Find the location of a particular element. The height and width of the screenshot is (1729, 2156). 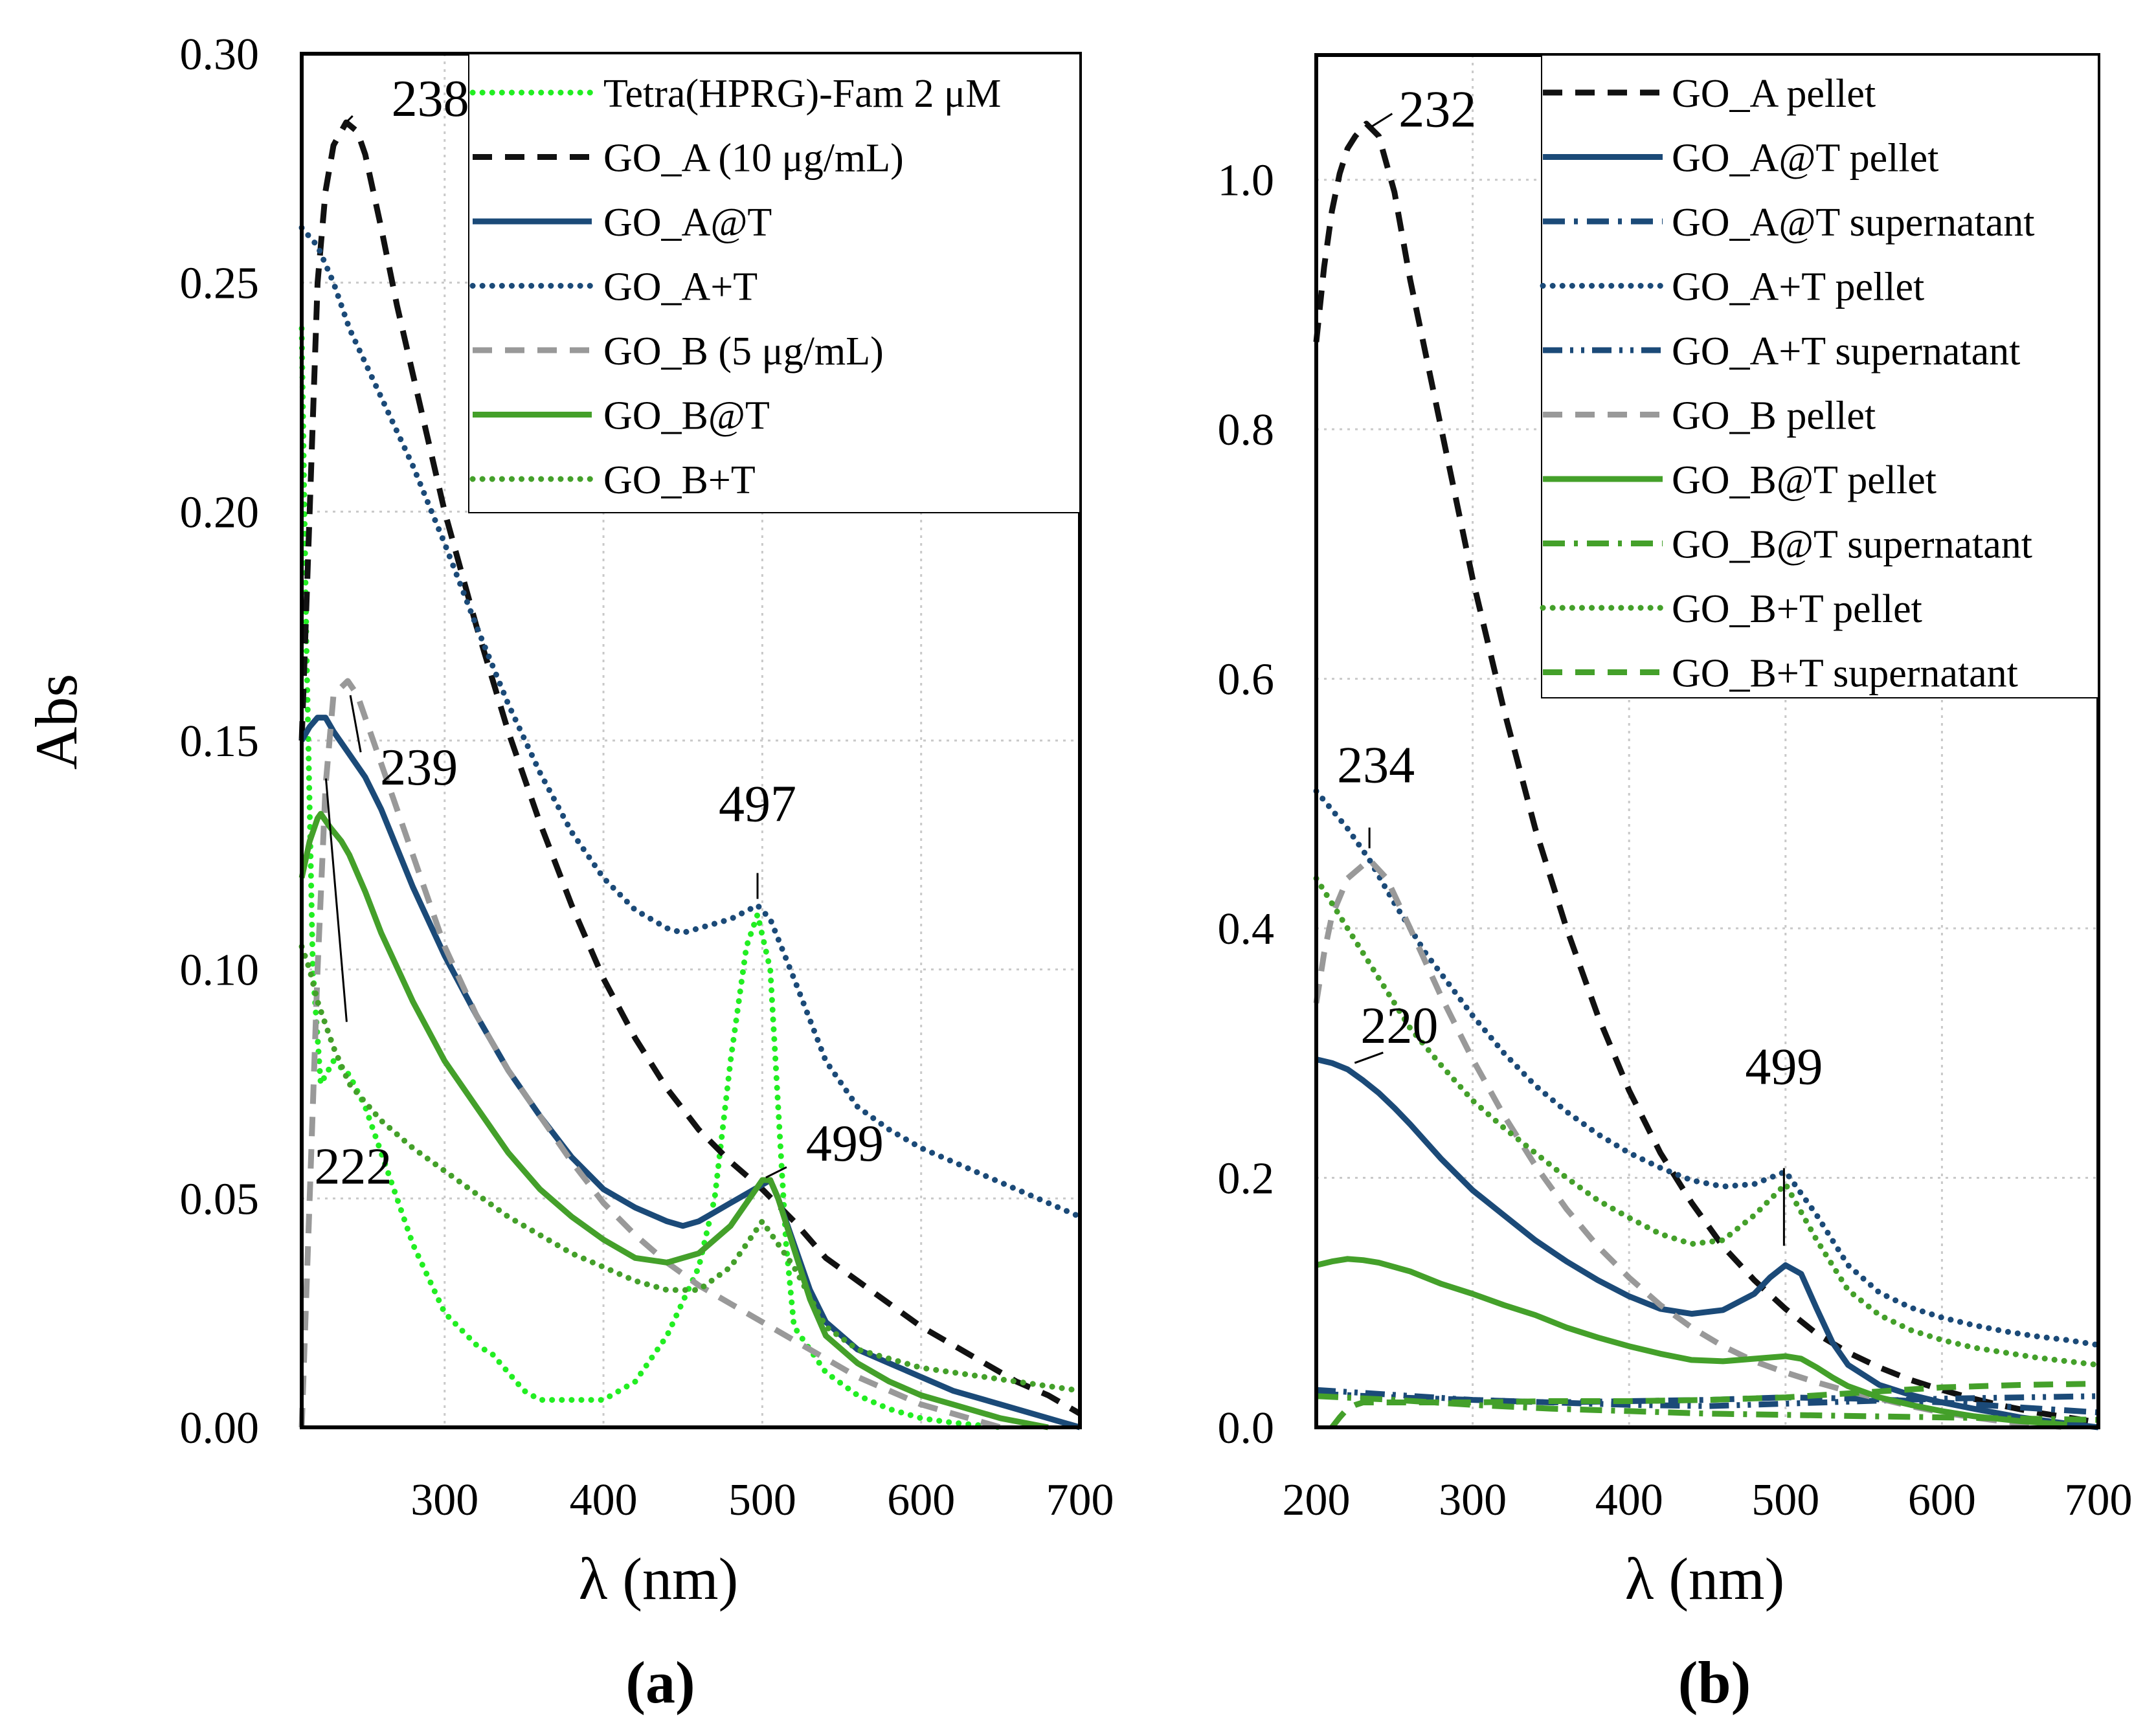

series-line-go-b-5-g-ml is located at coordinates (650, 1055).